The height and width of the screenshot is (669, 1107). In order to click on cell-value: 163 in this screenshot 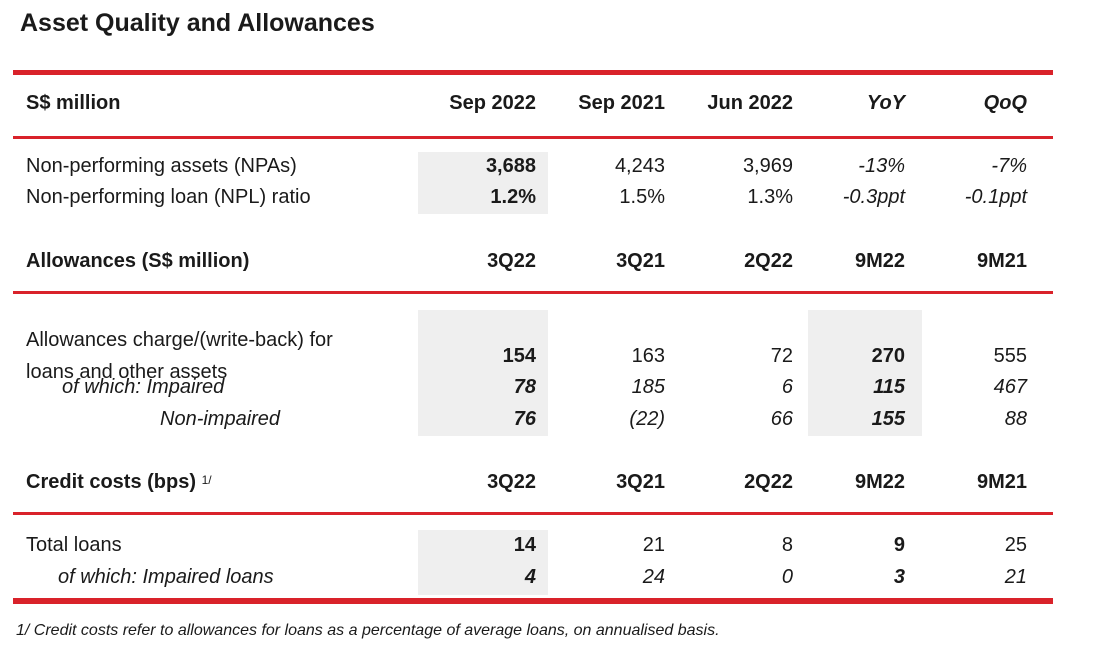, I will do `click(648, 356)`.